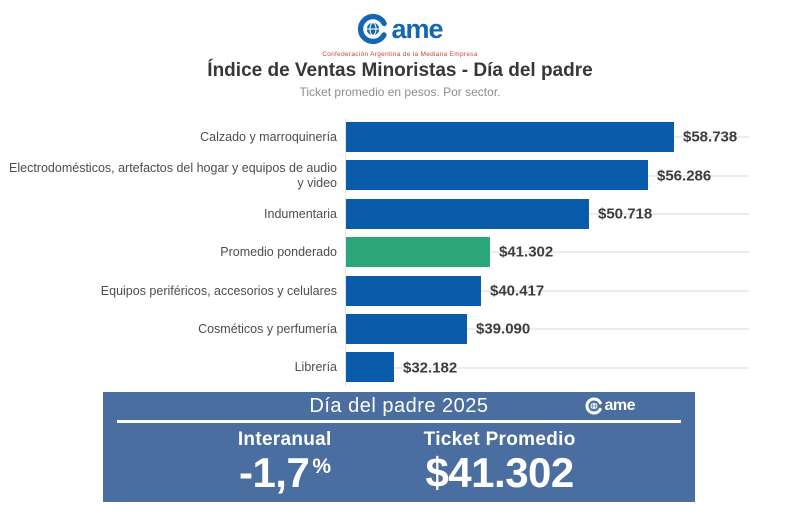 The width and height of the screenshot is (800, 530). I want to click on chart-row: Promedio ponderado $41.302, so click(400, 252).